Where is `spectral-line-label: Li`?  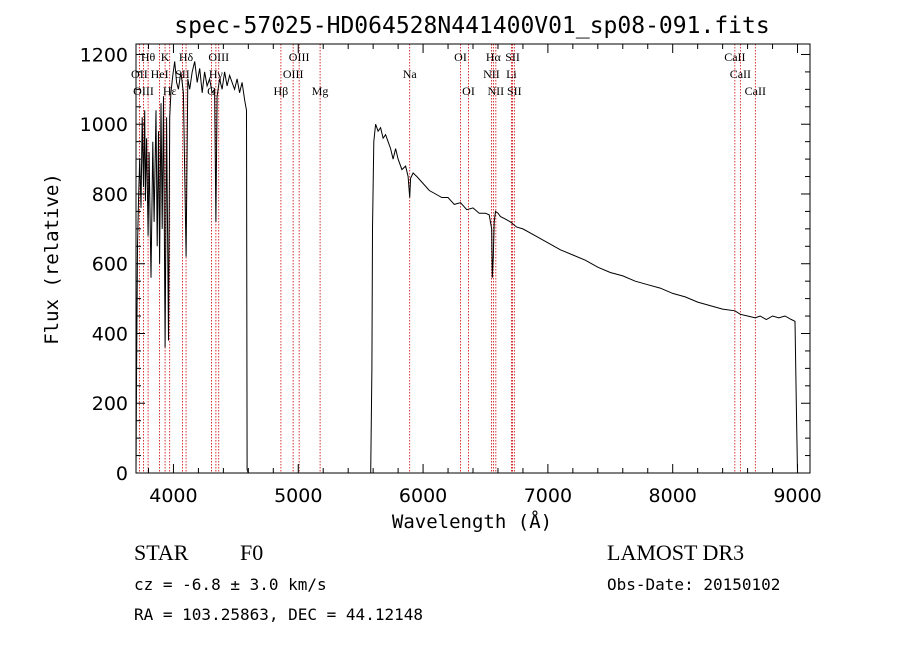 spectral-line-label: Li is located at coordinates (511, 74).